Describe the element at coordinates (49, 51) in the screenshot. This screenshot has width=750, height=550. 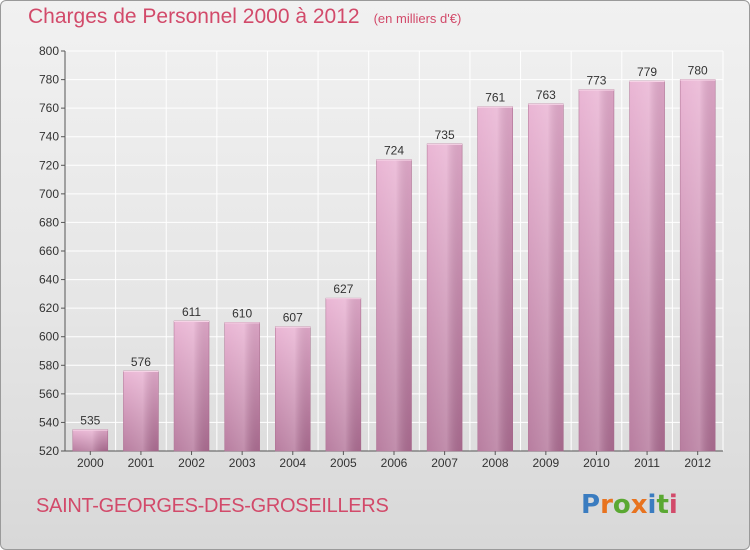
I see `y-tick-label: 800` at that location.